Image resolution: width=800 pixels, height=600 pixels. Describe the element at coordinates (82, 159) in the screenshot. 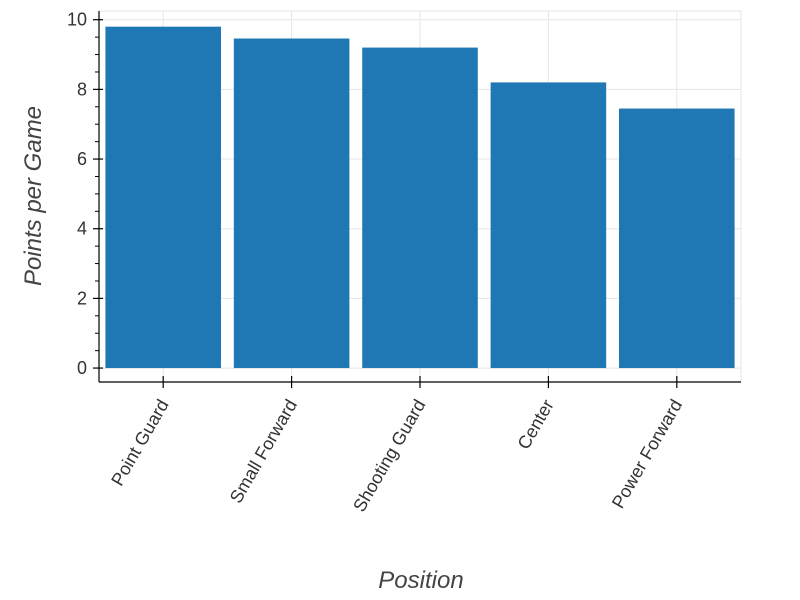

I see `y-tick-label: 6` at that location.